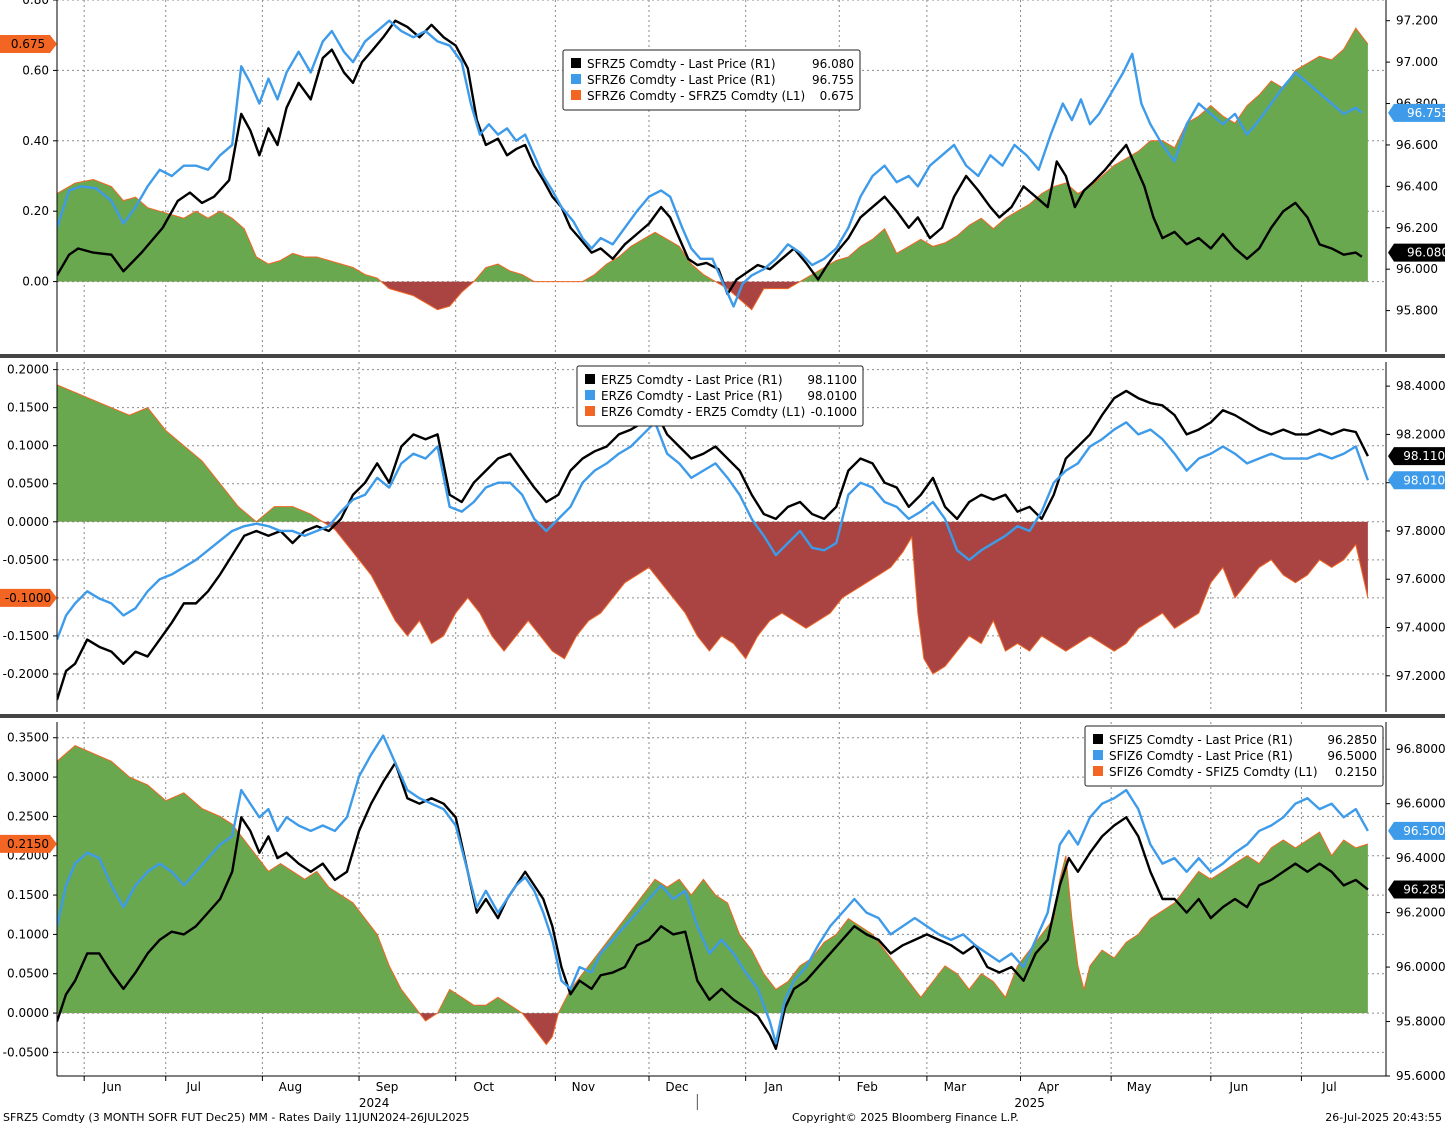  I want to click on legend-label: SFRZ6 Comdty - SFRZ5 Comdty (L1), so click(696, 96).